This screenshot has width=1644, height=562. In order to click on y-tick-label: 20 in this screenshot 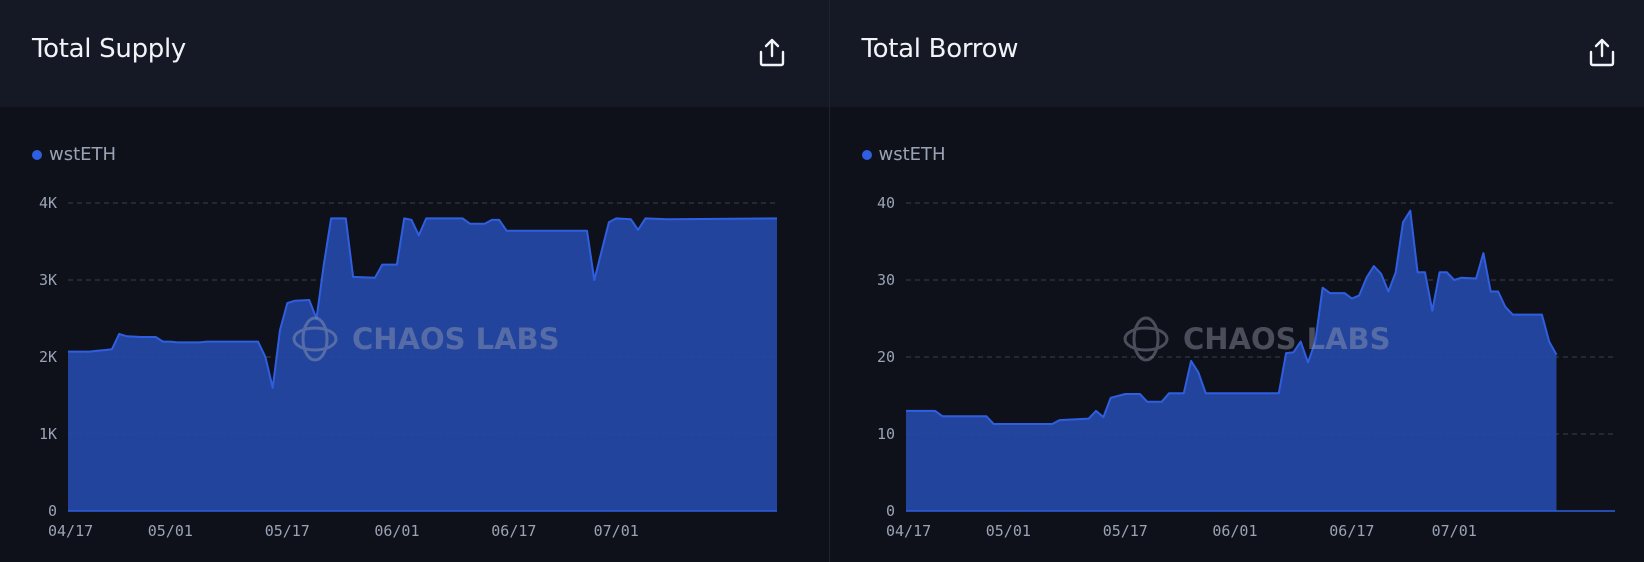, I will do `click(885, 357)`.